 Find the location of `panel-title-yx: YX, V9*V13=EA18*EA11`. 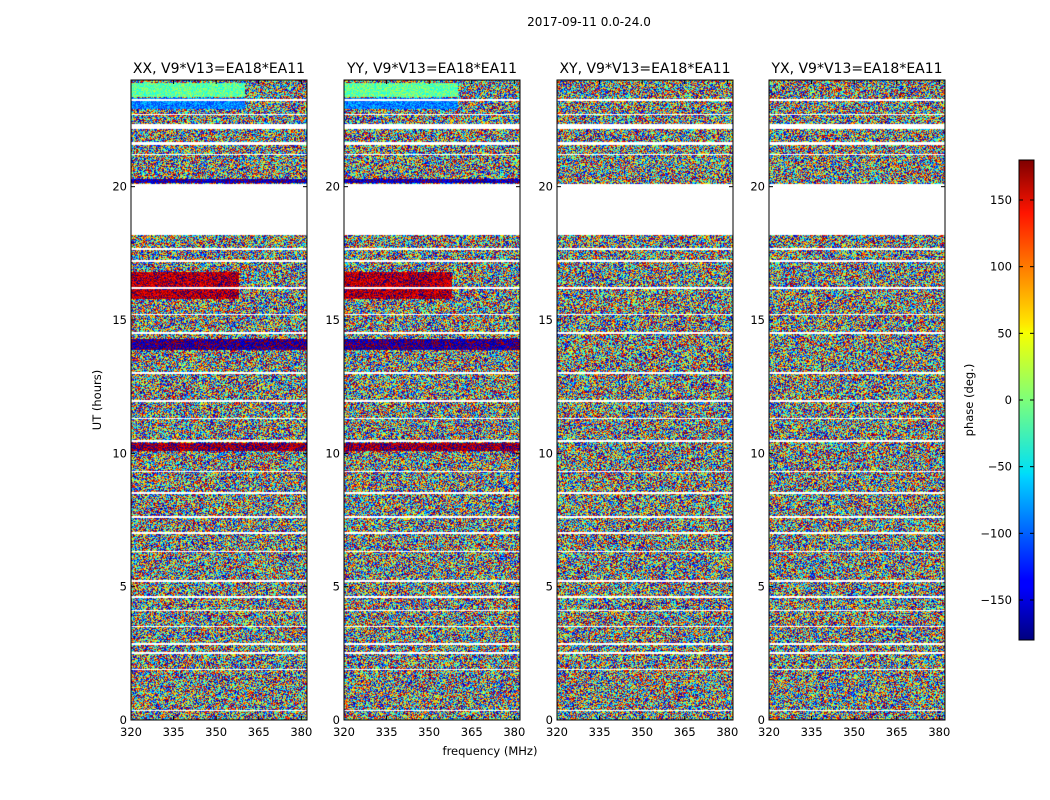

panel-title-yx: YX, V9*V13=EA18*EA11 is located at coordinates (856, 69).